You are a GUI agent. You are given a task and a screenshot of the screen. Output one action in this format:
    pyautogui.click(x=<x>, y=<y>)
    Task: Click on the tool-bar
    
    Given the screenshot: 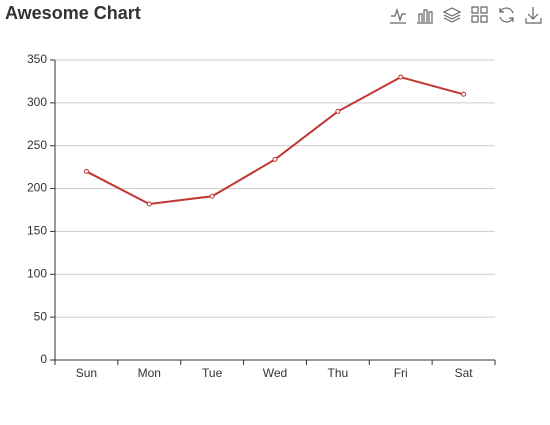 What is the action you would take?
    pyautogui.click(x=425, y=16)
    